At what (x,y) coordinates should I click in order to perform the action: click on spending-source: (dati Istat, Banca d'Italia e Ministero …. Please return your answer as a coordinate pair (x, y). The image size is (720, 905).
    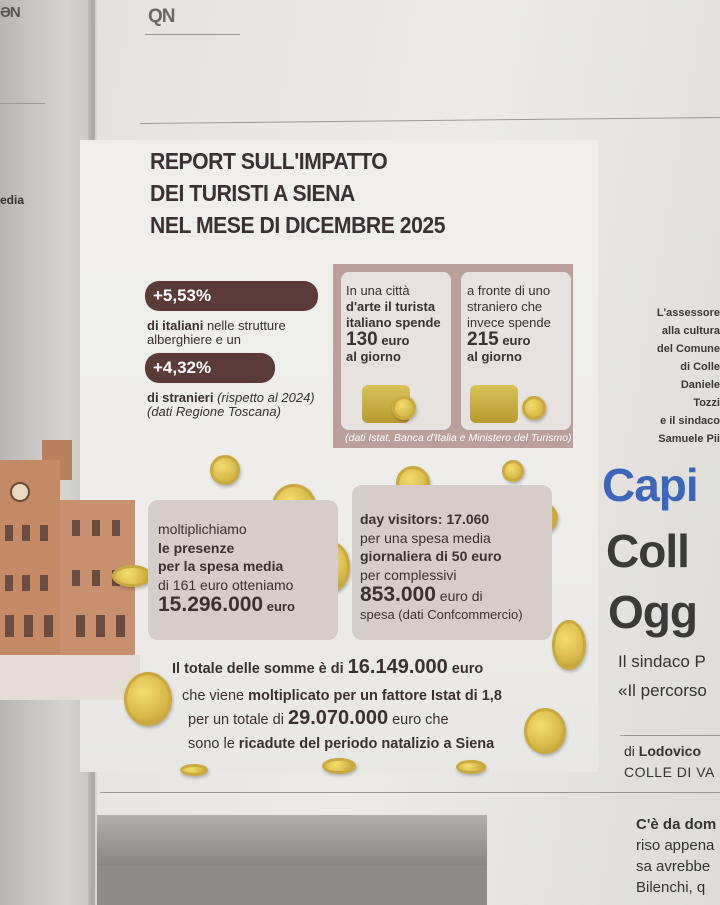
    Looking at the image, I should click on (458, 438).